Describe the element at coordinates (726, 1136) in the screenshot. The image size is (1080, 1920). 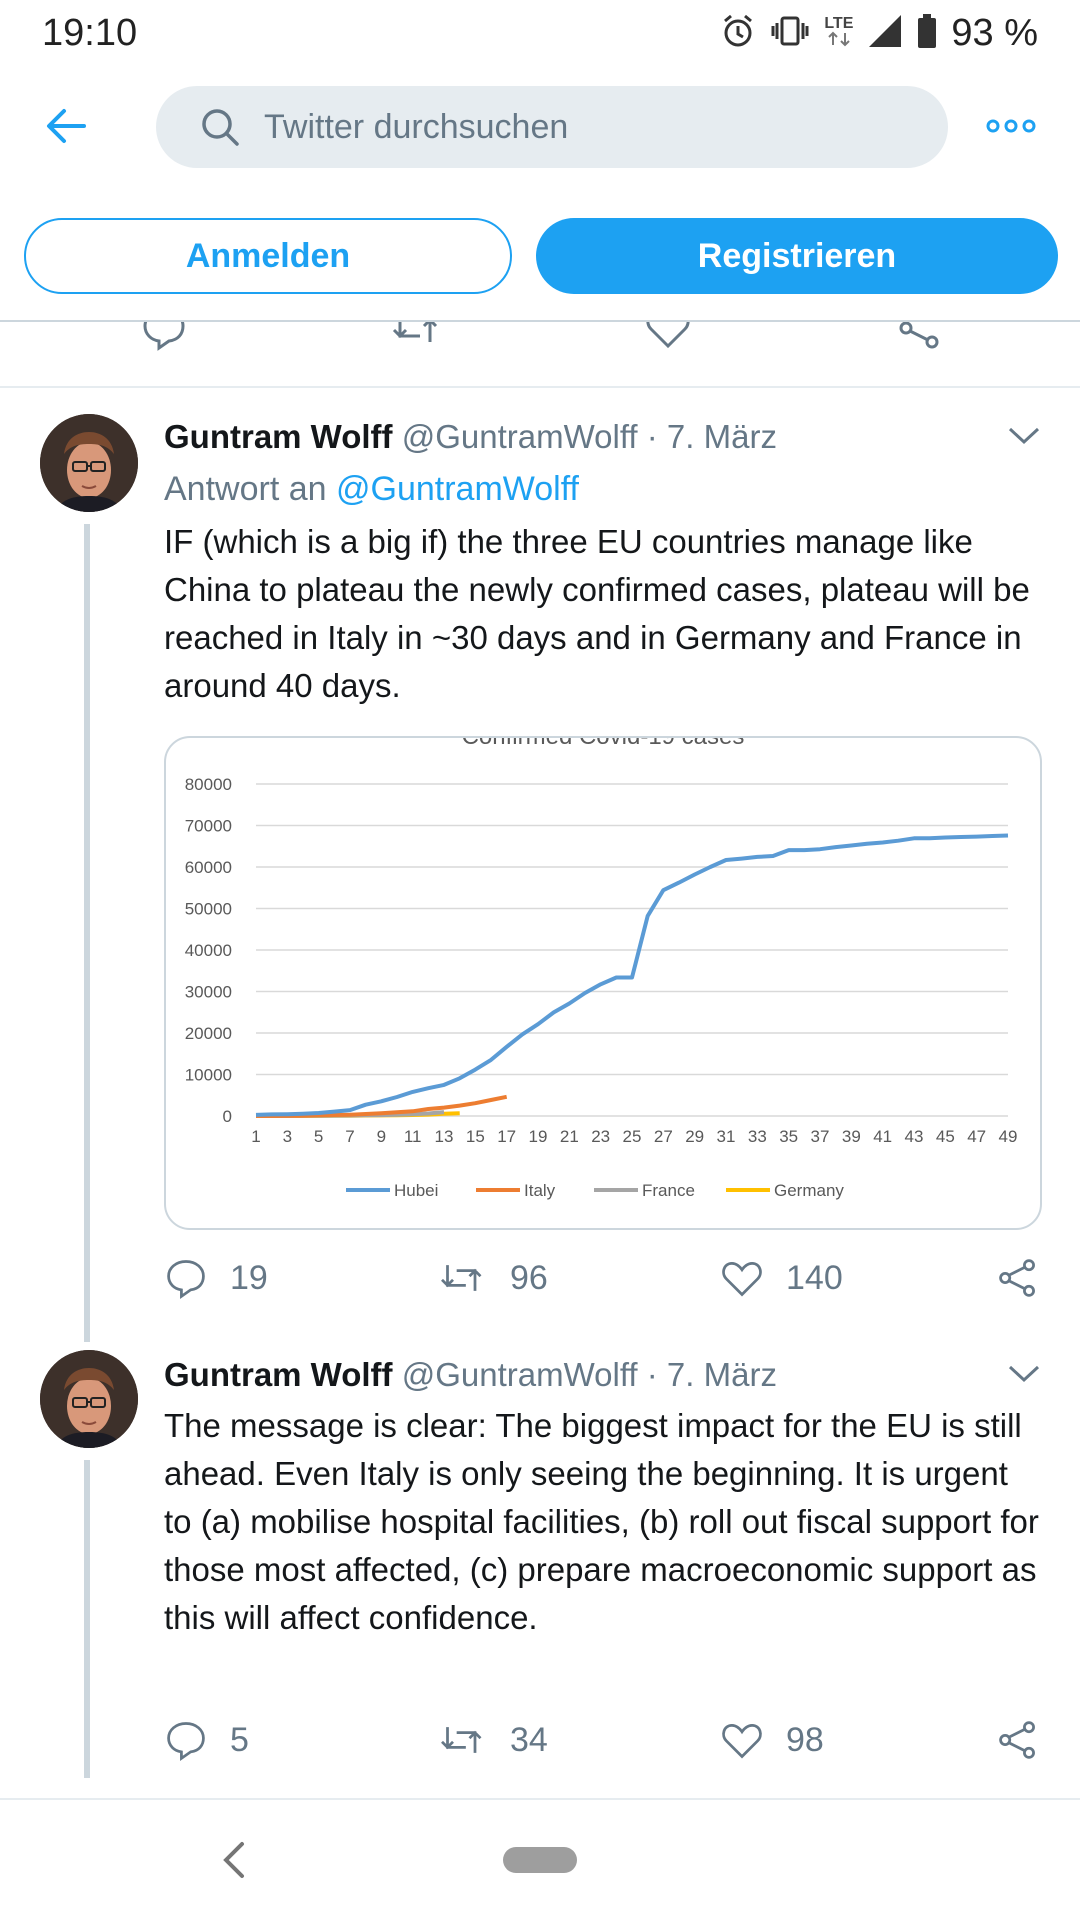
I see `x-tick-label: 31` at that location.